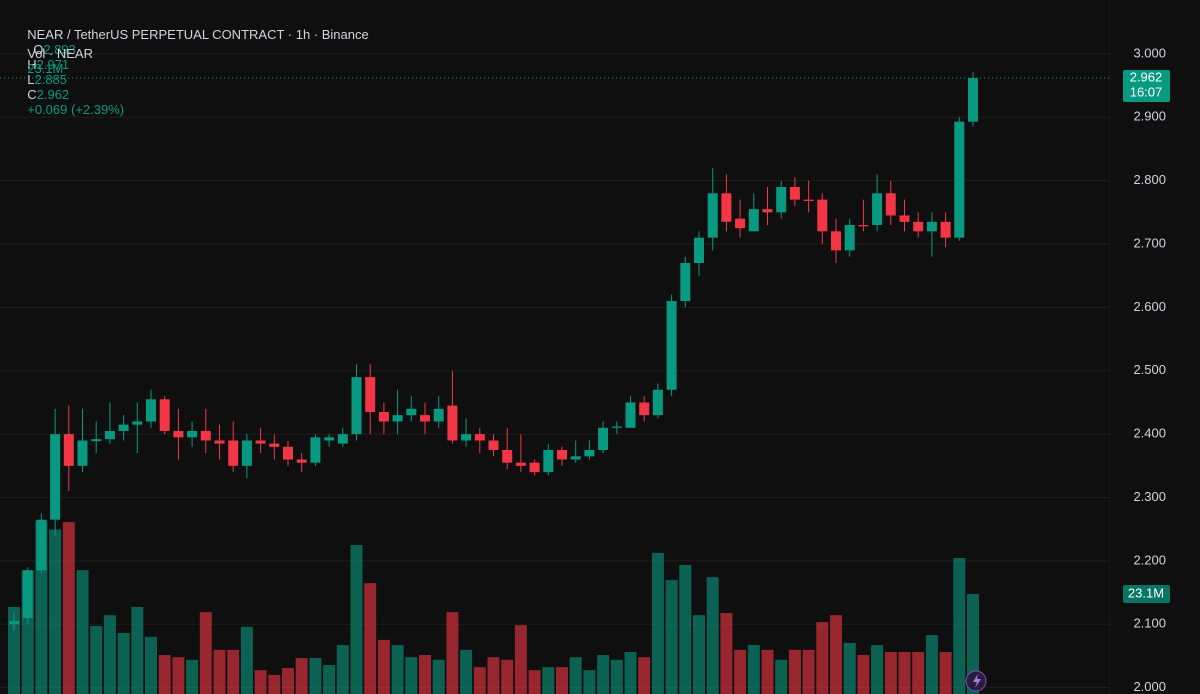  Describe the element at coordinates (1149, 306) in the screenshot. I see `y-tick-label: 2.600` at that location.